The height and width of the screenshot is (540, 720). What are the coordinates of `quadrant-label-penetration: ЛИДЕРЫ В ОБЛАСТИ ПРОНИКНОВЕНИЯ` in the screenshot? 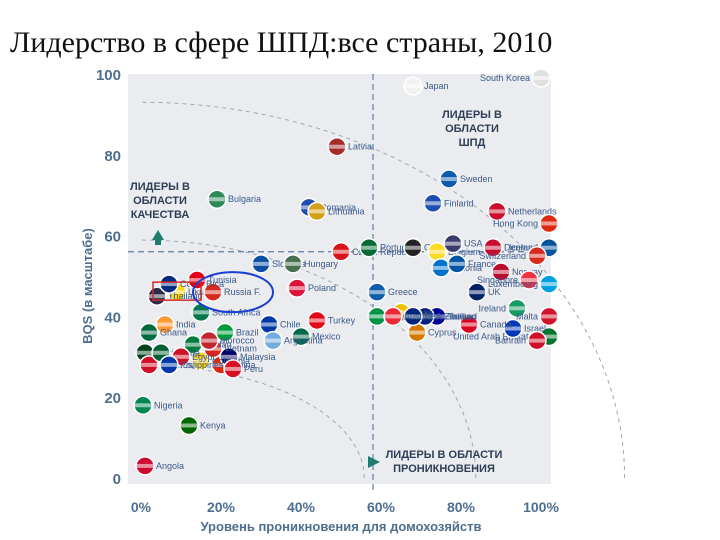 It's located at (444, 462).